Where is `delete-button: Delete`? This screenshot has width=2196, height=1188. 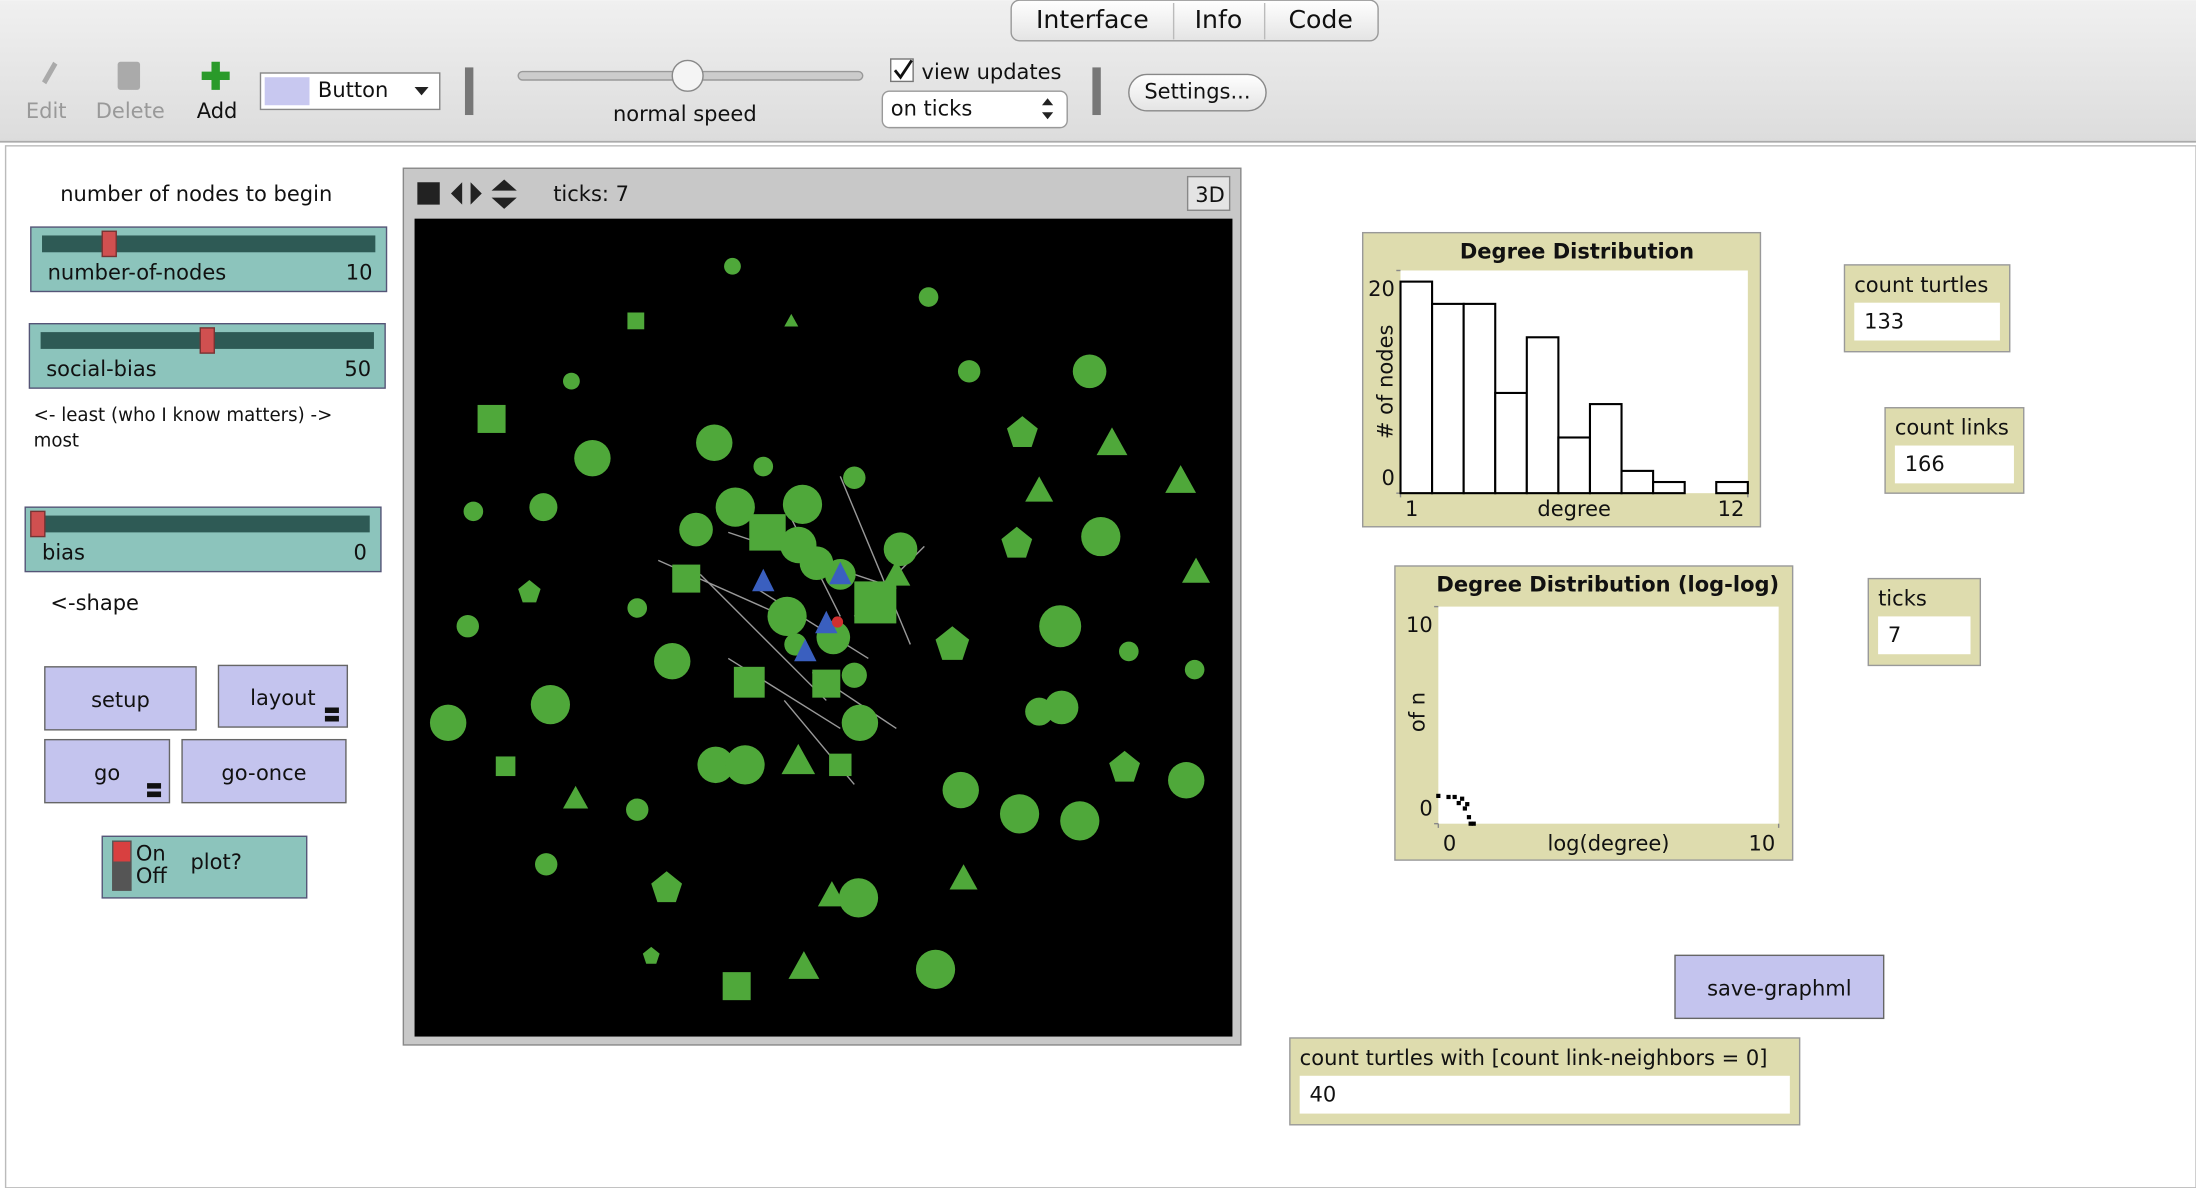 delete-button: Delete is located at coordinates (130, 111).